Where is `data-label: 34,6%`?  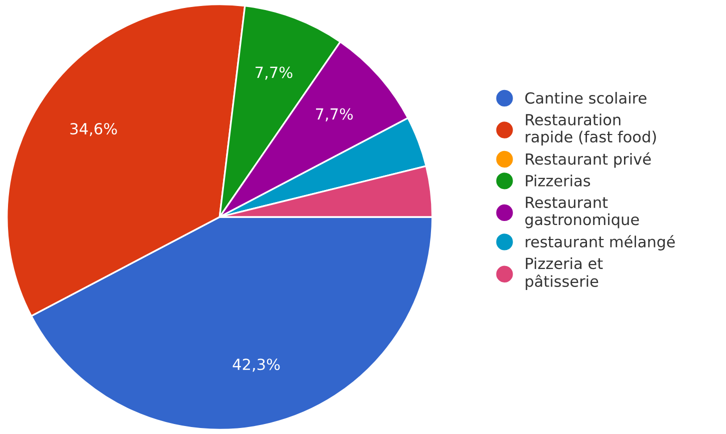 data-label: 34,6% is located at coordinates (93, 129).